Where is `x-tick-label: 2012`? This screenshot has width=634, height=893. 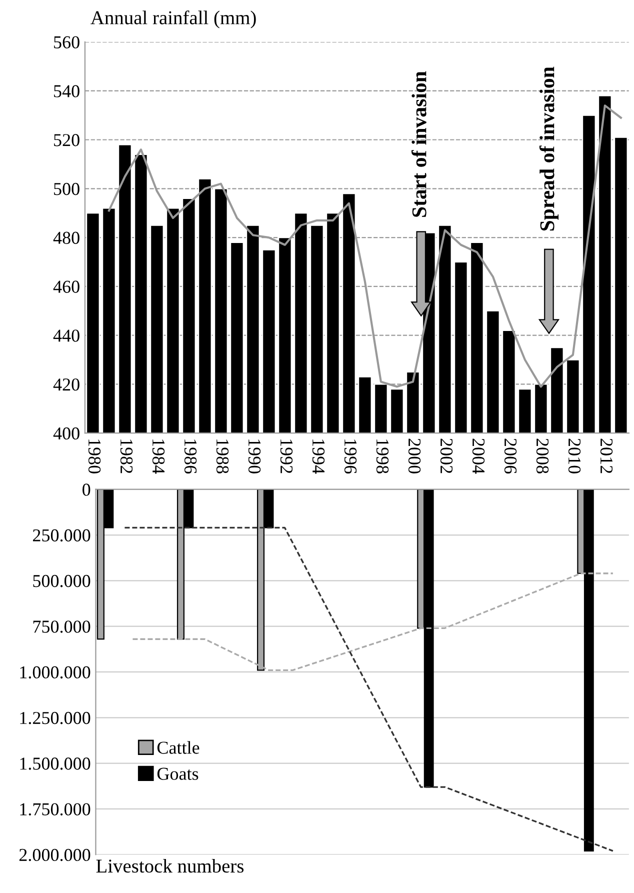
x-tick-label: 2012 is located at coordinates (606, 456).